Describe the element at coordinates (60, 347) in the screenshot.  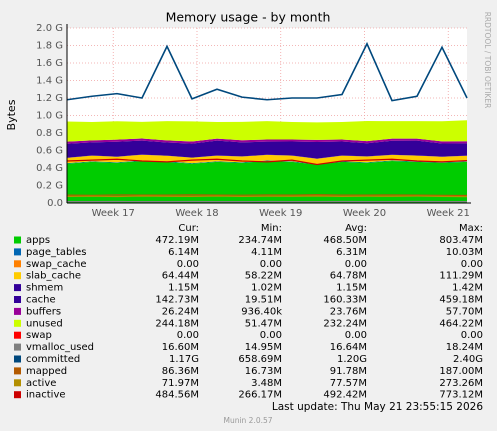
I see `legend-label: vmalloc_used` at that location.